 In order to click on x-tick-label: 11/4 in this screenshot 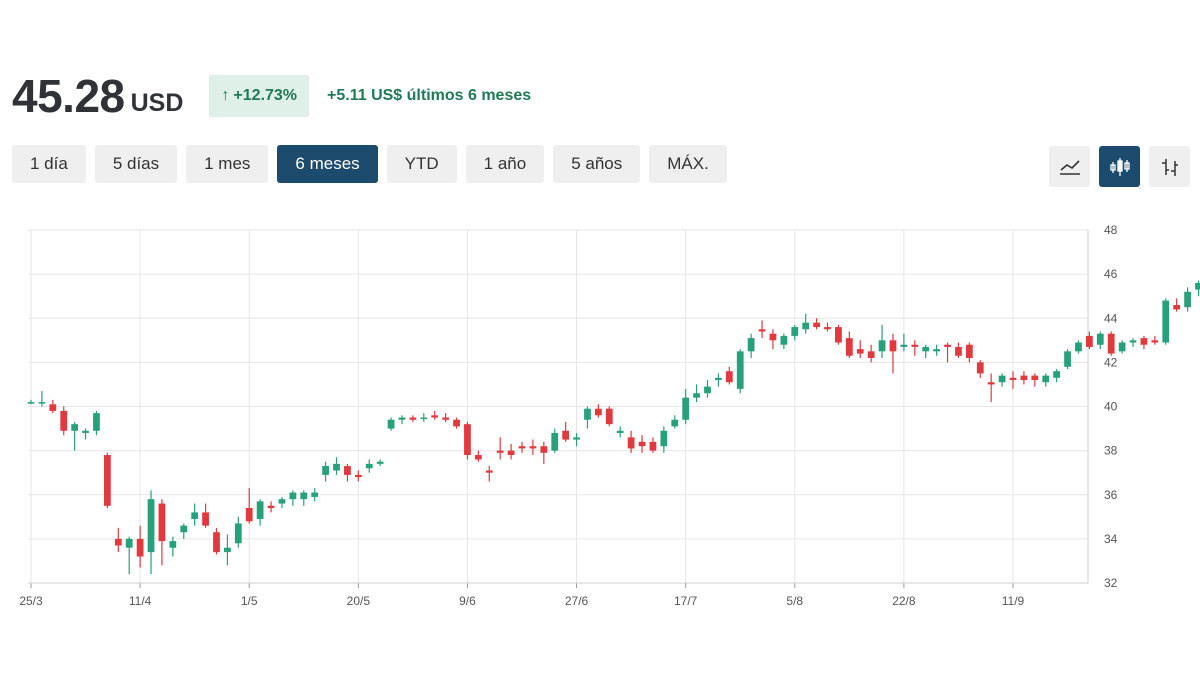, I will do `click(140, 601)`.